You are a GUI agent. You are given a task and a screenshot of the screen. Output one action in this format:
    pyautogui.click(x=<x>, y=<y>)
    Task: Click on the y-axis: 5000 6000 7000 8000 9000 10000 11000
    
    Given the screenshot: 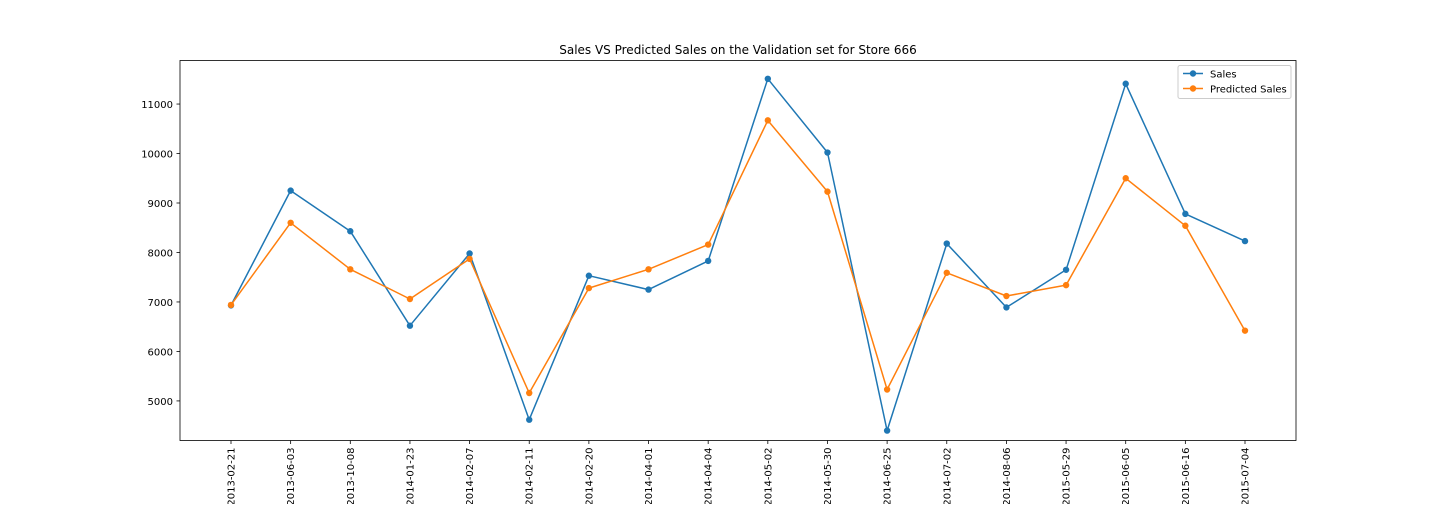 What is the action you would take?
    pyautogui.click(x=160, y=254)
    